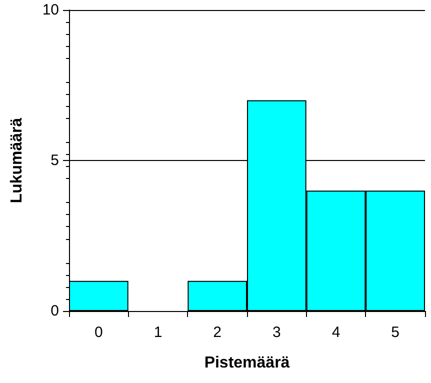  I want to click on x-tick-label: 1, so click(158, 332).